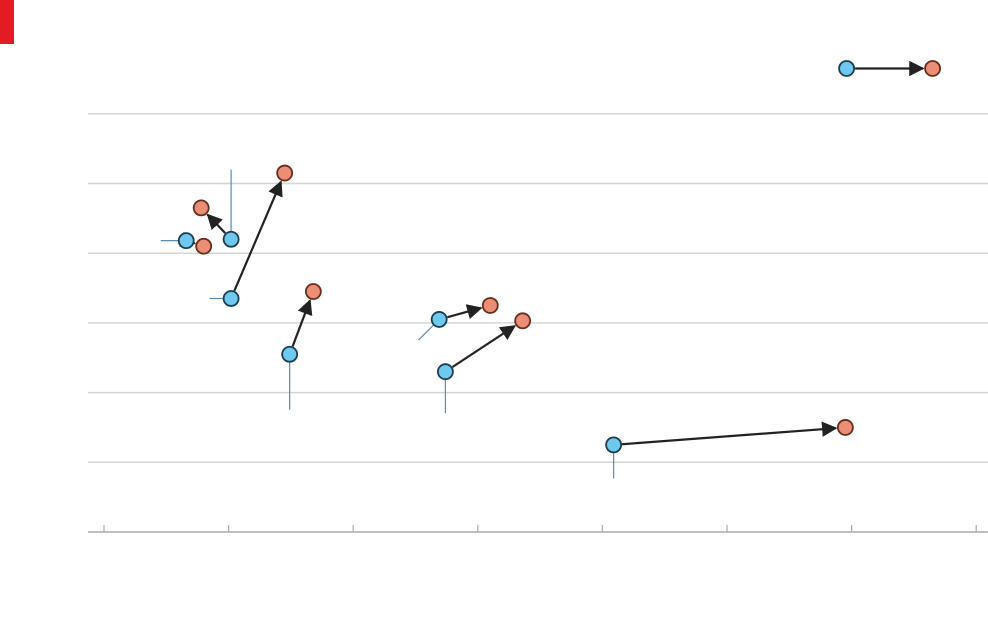 The width and height of the screenshot is (988, 621). I want to click on x-axis, so click(538, 529).